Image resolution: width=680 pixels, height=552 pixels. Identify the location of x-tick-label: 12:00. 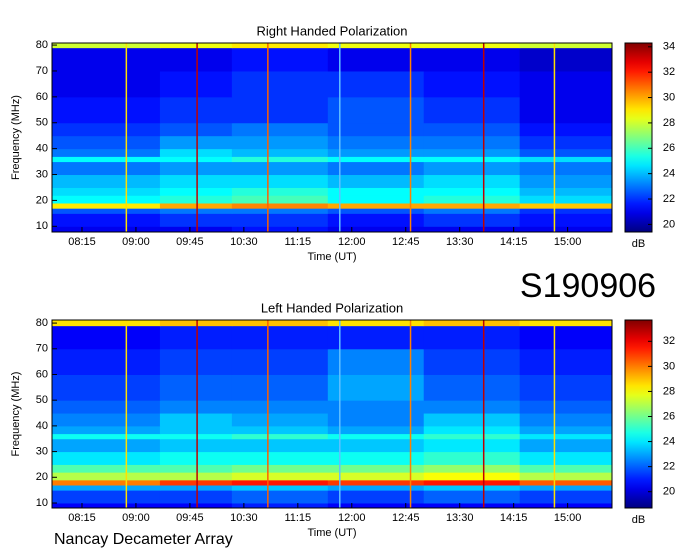
(352, 518).